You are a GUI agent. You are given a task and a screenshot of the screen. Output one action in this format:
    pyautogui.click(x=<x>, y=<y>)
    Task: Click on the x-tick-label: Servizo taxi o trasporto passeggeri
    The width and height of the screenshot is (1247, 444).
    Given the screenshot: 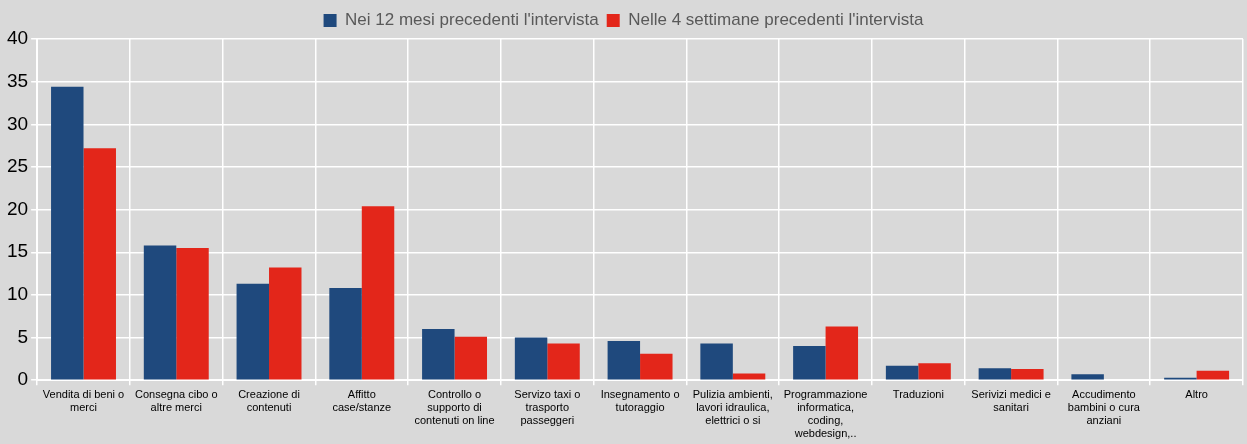 What is the action you would take?
    pyautogui.click(x=547, y=407)
    